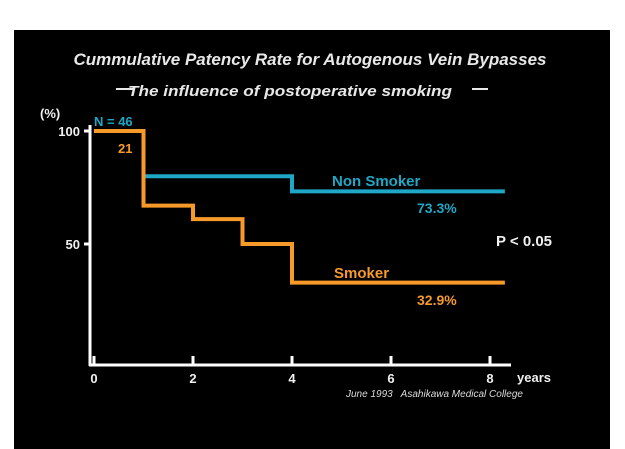  What do you see at coordinates (534, 377) in the screenshot?
I see `x-axis-label: years` at bounding box center [534, 377].